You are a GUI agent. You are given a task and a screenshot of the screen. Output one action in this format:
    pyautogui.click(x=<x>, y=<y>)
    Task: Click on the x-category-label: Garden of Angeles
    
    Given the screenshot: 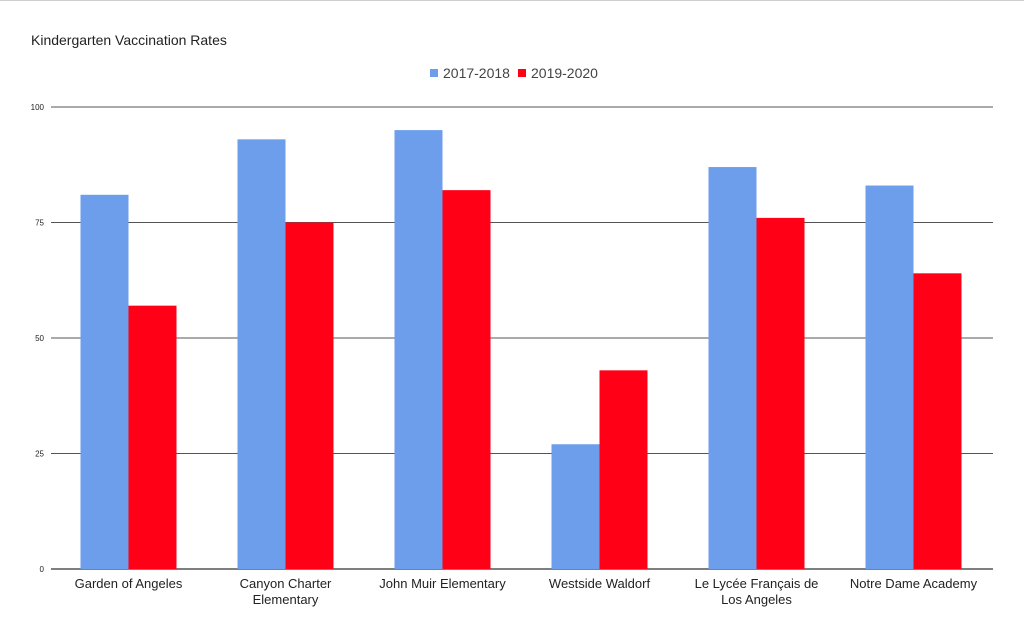 What is the action you would take?
    pyautogui.click(x=129, y=583)
    